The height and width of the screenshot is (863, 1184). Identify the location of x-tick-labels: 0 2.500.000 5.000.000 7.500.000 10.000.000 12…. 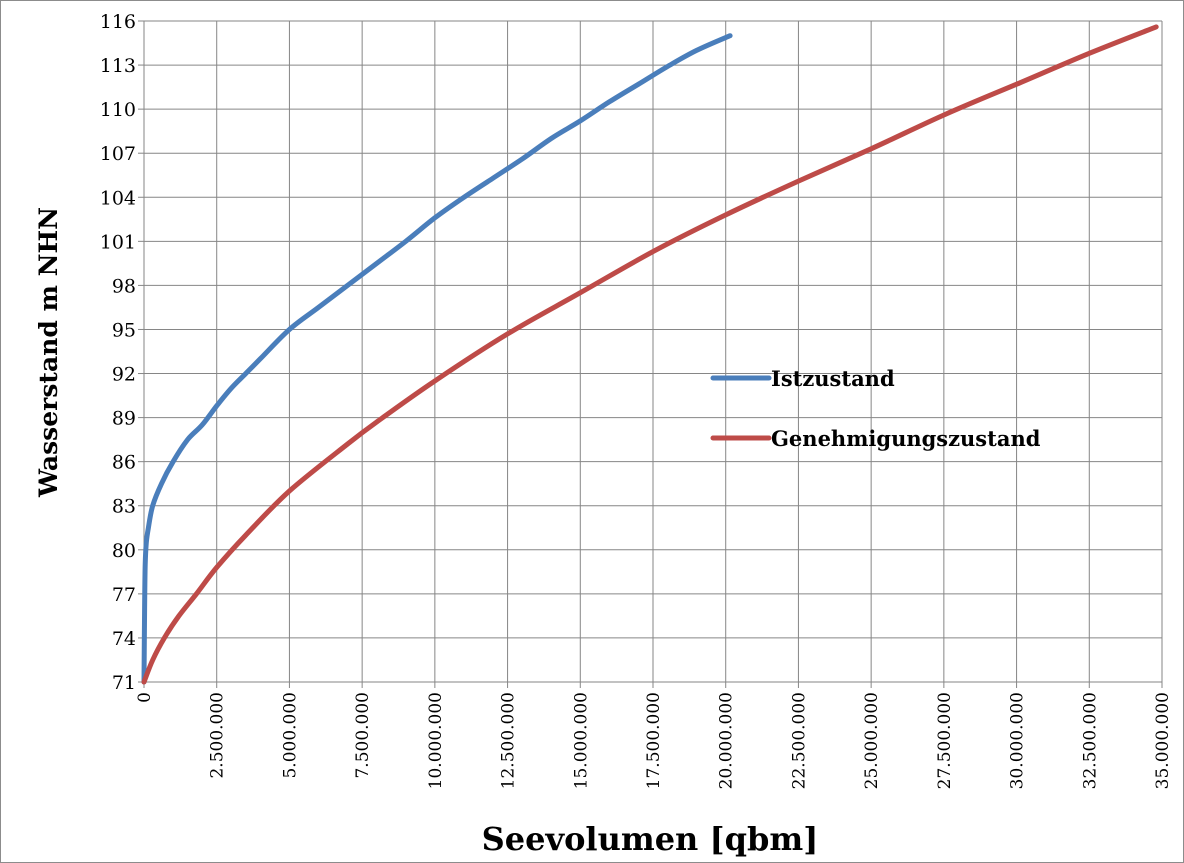
(654, 740).